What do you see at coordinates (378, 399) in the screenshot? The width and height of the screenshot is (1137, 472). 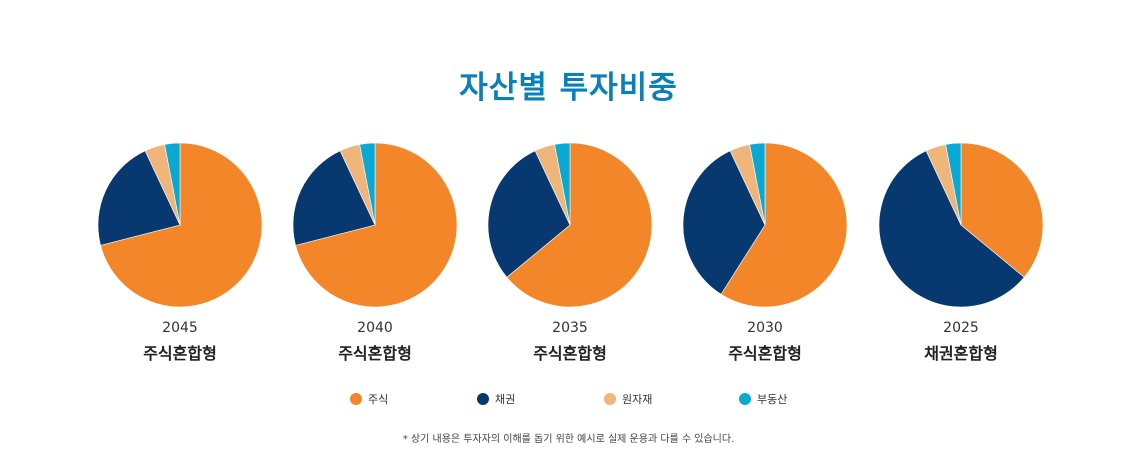 I see `legend-label: 주식` at bounding box center [378, 399].